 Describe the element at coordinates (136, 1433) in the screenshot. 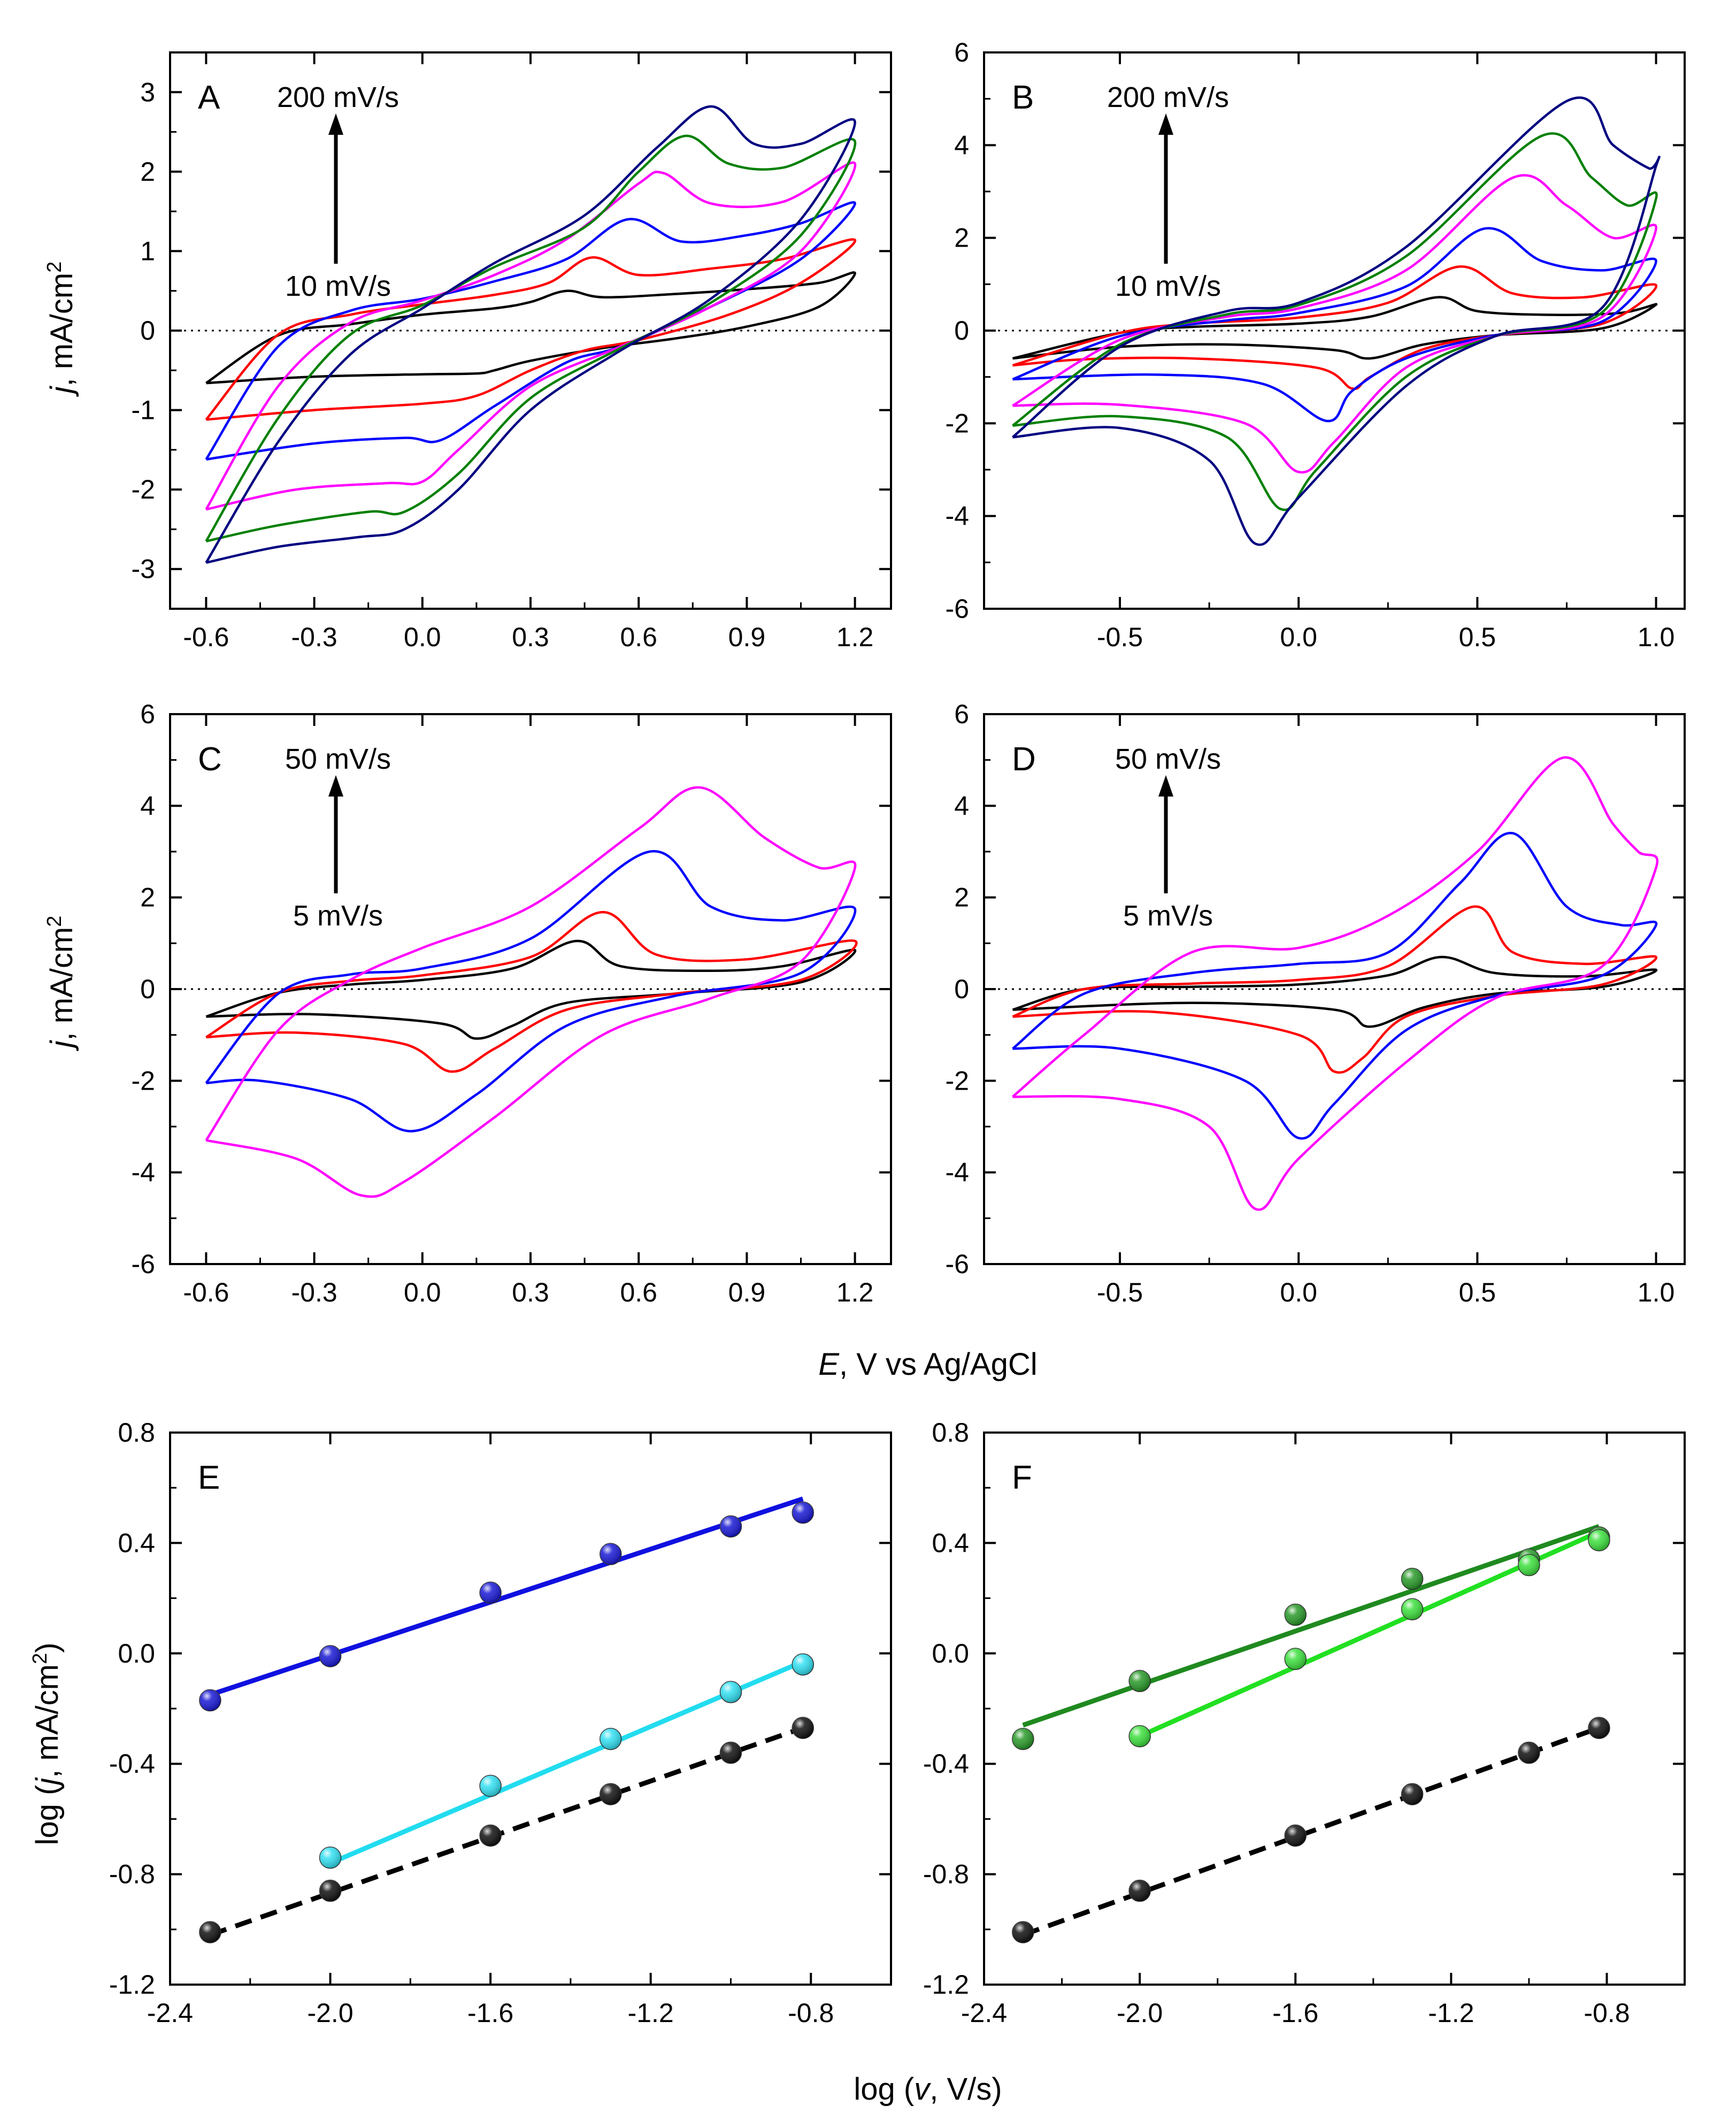

I see `y-tick-label: 0.8` at that location.